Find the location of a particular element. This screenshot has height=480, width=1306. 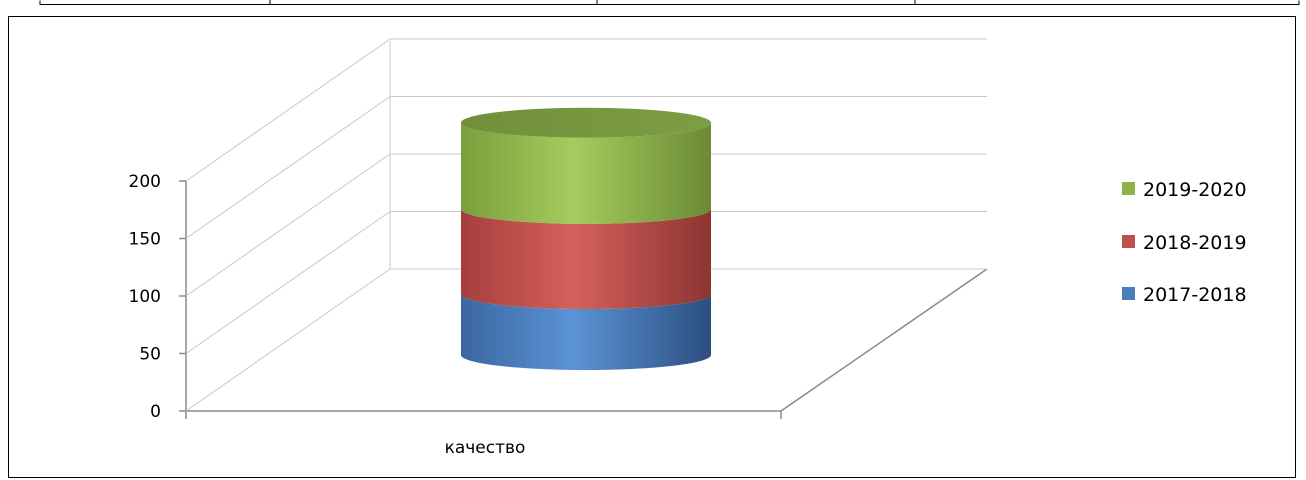

x-category-label: качество is located at coordinates (485, 448).